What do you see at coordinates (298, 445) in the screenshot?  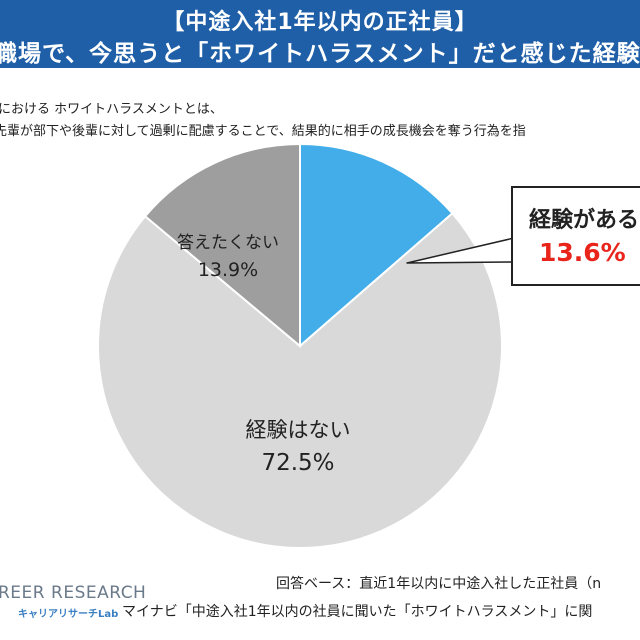 I see `slice-text-not-experienced: 経験はない 72.5%` at bounding box center [298, 445].